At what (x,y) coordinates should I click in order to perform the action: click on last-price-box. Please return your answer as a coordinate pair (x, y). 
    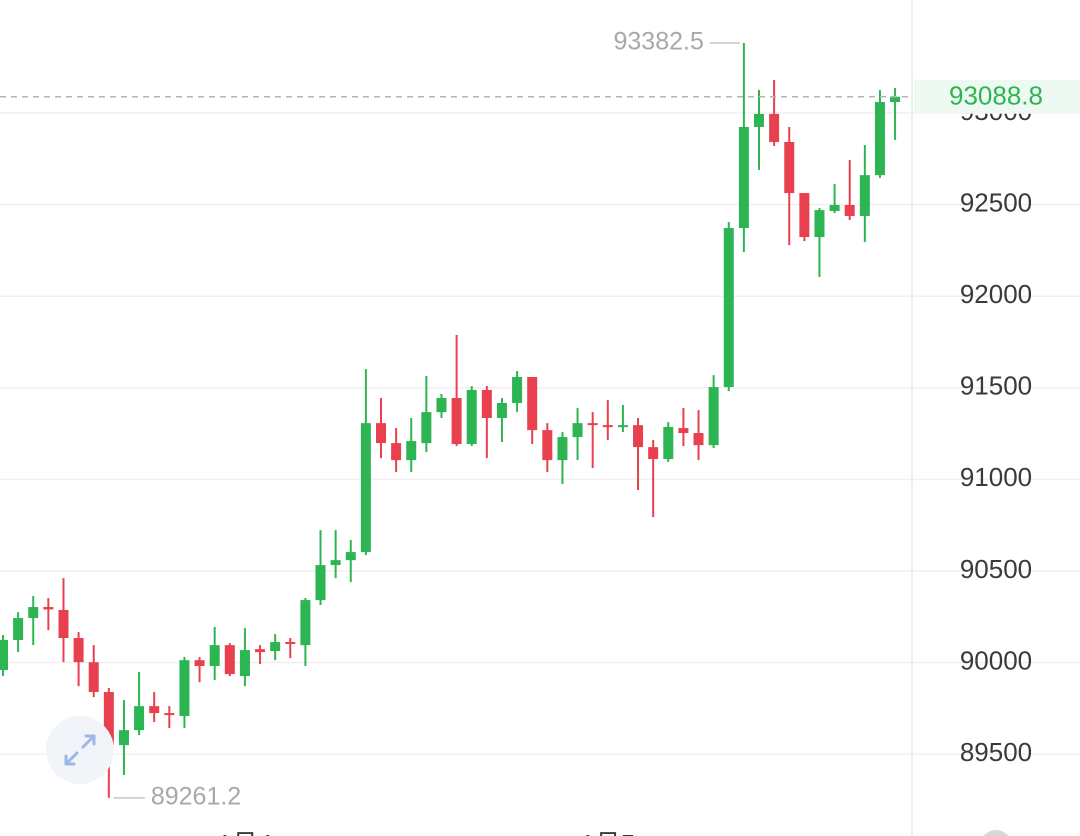
    Looking at the image, I should click on (997, 96).